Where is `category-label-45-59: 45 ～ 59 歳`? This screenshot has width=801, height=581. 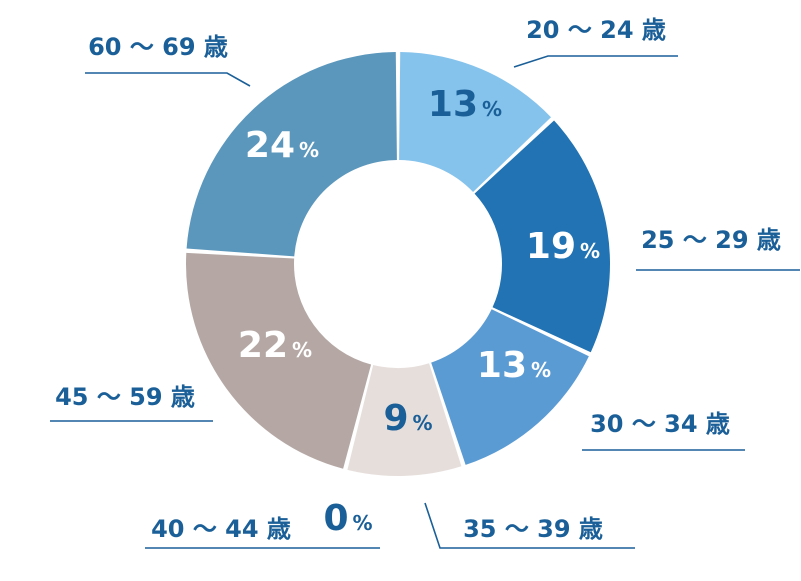 category-label-45-59: 45 ～ 59 歳 is located at coordinates (125, 397).